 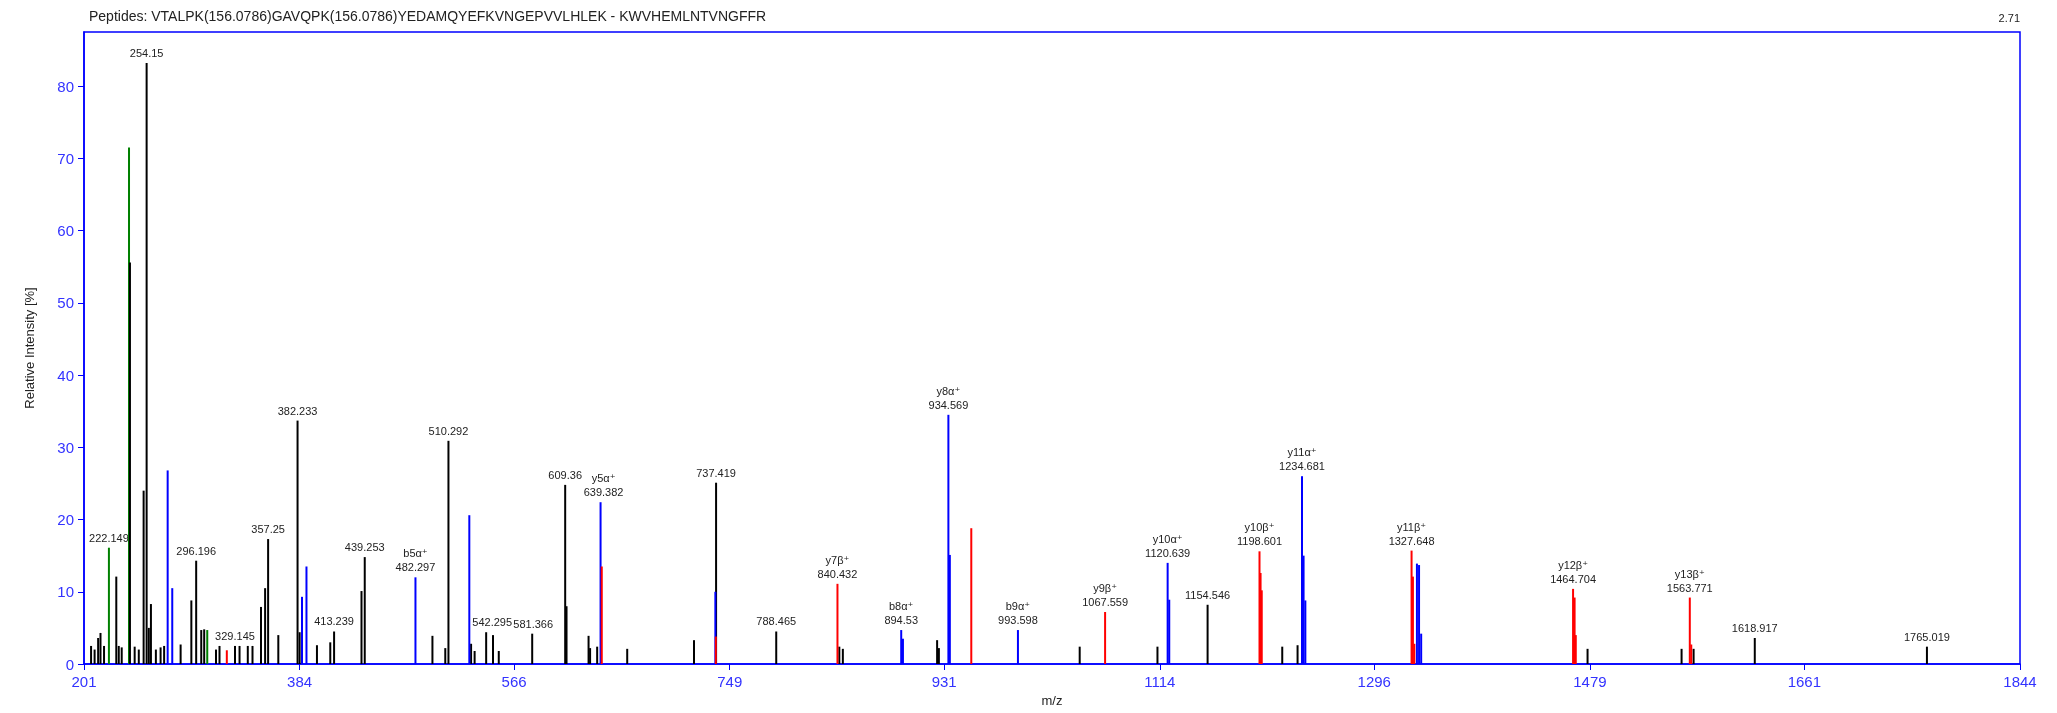 I want to click on annotation: 1618.917, so click(x=1754, y=628).